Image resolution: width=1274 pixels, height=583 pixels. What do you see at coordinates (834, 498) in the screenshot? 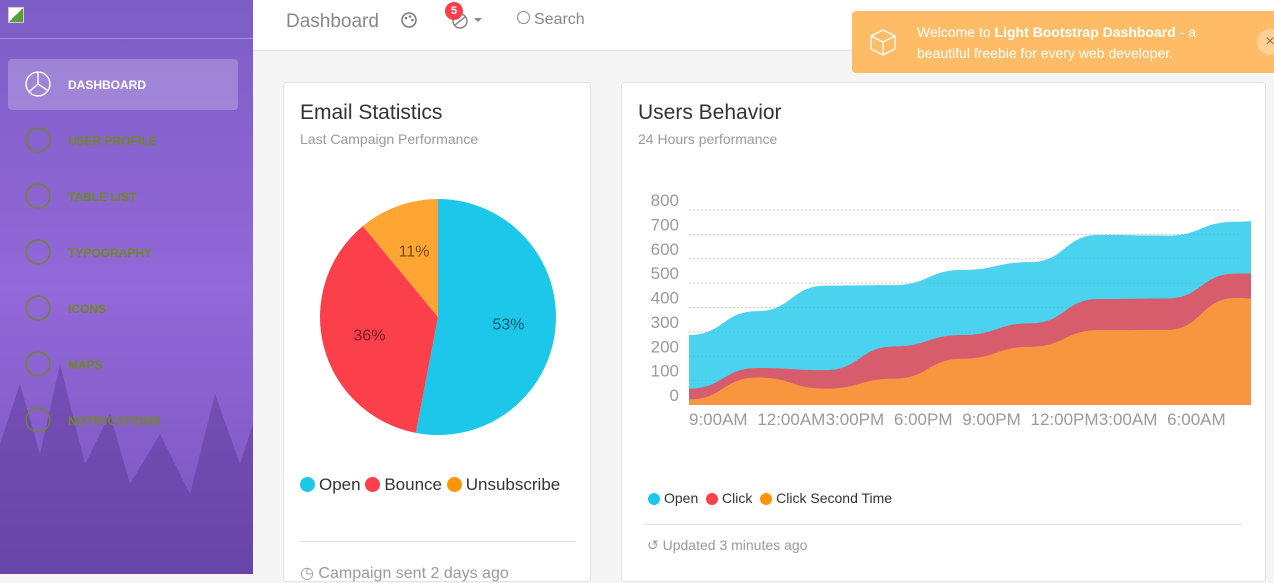
I see `legend-click-second: Click Second Time` at bounding box center [834, 498].